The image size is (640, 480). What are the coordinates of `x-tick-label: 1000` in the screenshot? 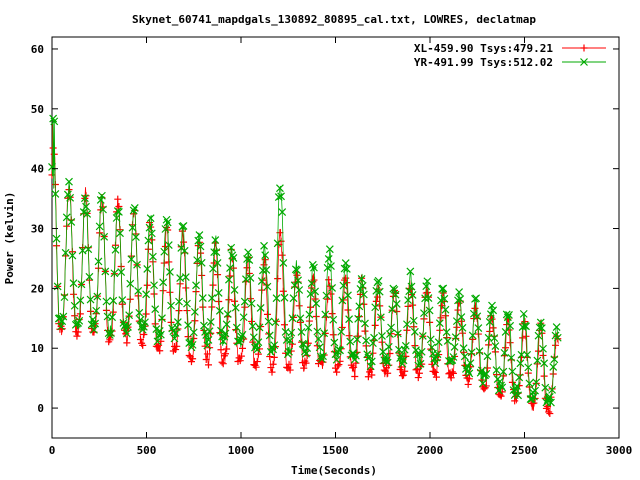 It's located at (241, 450).